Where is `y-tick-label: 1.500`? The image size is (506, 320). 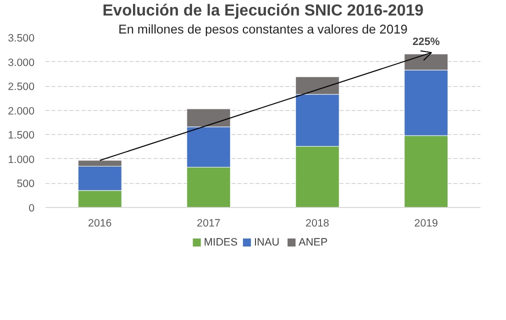 y-tick-label: 1.500 is located at coordinates (21, 136).